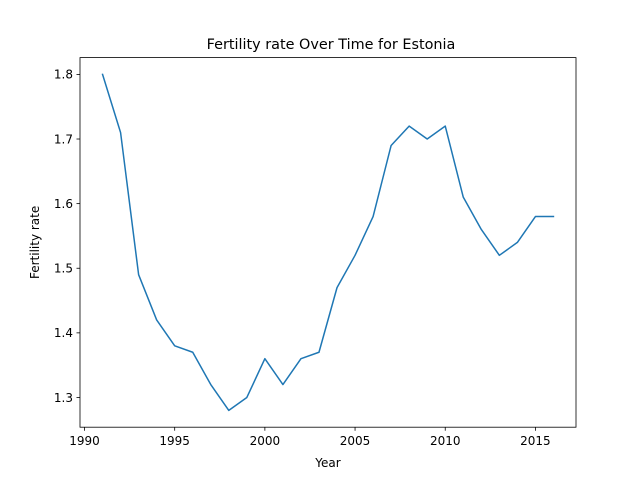  Describe the element at coordinates (63, 269) in the screenshot. I see `y-tick-label: 1.5` at that location.